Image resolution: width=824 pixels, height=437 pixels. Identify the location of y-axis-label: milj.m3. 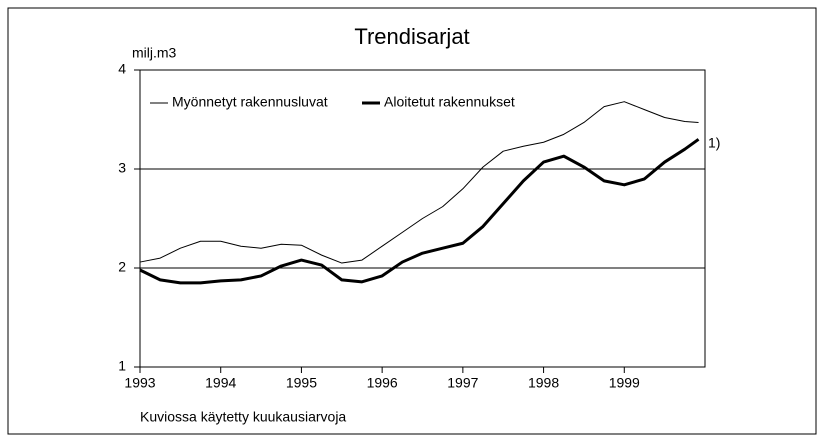
(154, 53).